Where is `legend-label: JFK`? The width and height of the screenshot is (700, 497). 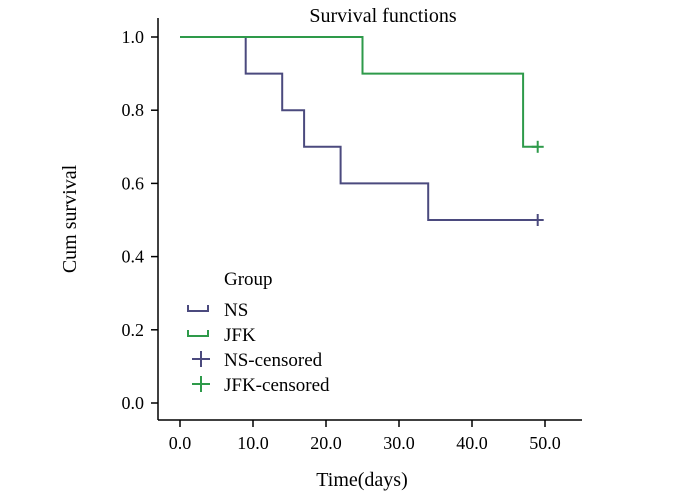 legend-label: JFK is located at coordinates (240, 335).